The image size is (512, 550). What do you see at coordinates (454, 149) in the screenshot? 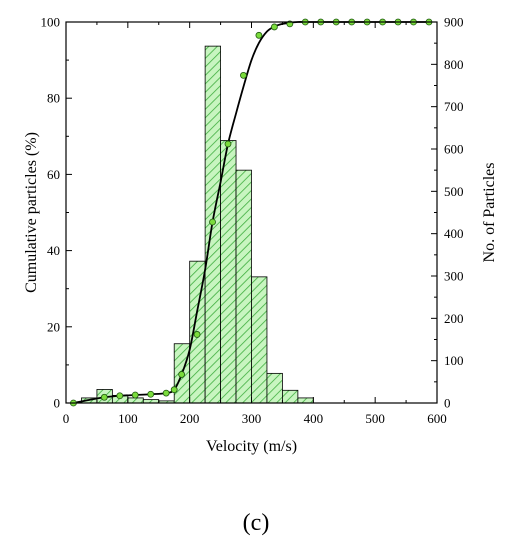
I see `y-right-tick-label: 600` at bounding box center [454, 149].